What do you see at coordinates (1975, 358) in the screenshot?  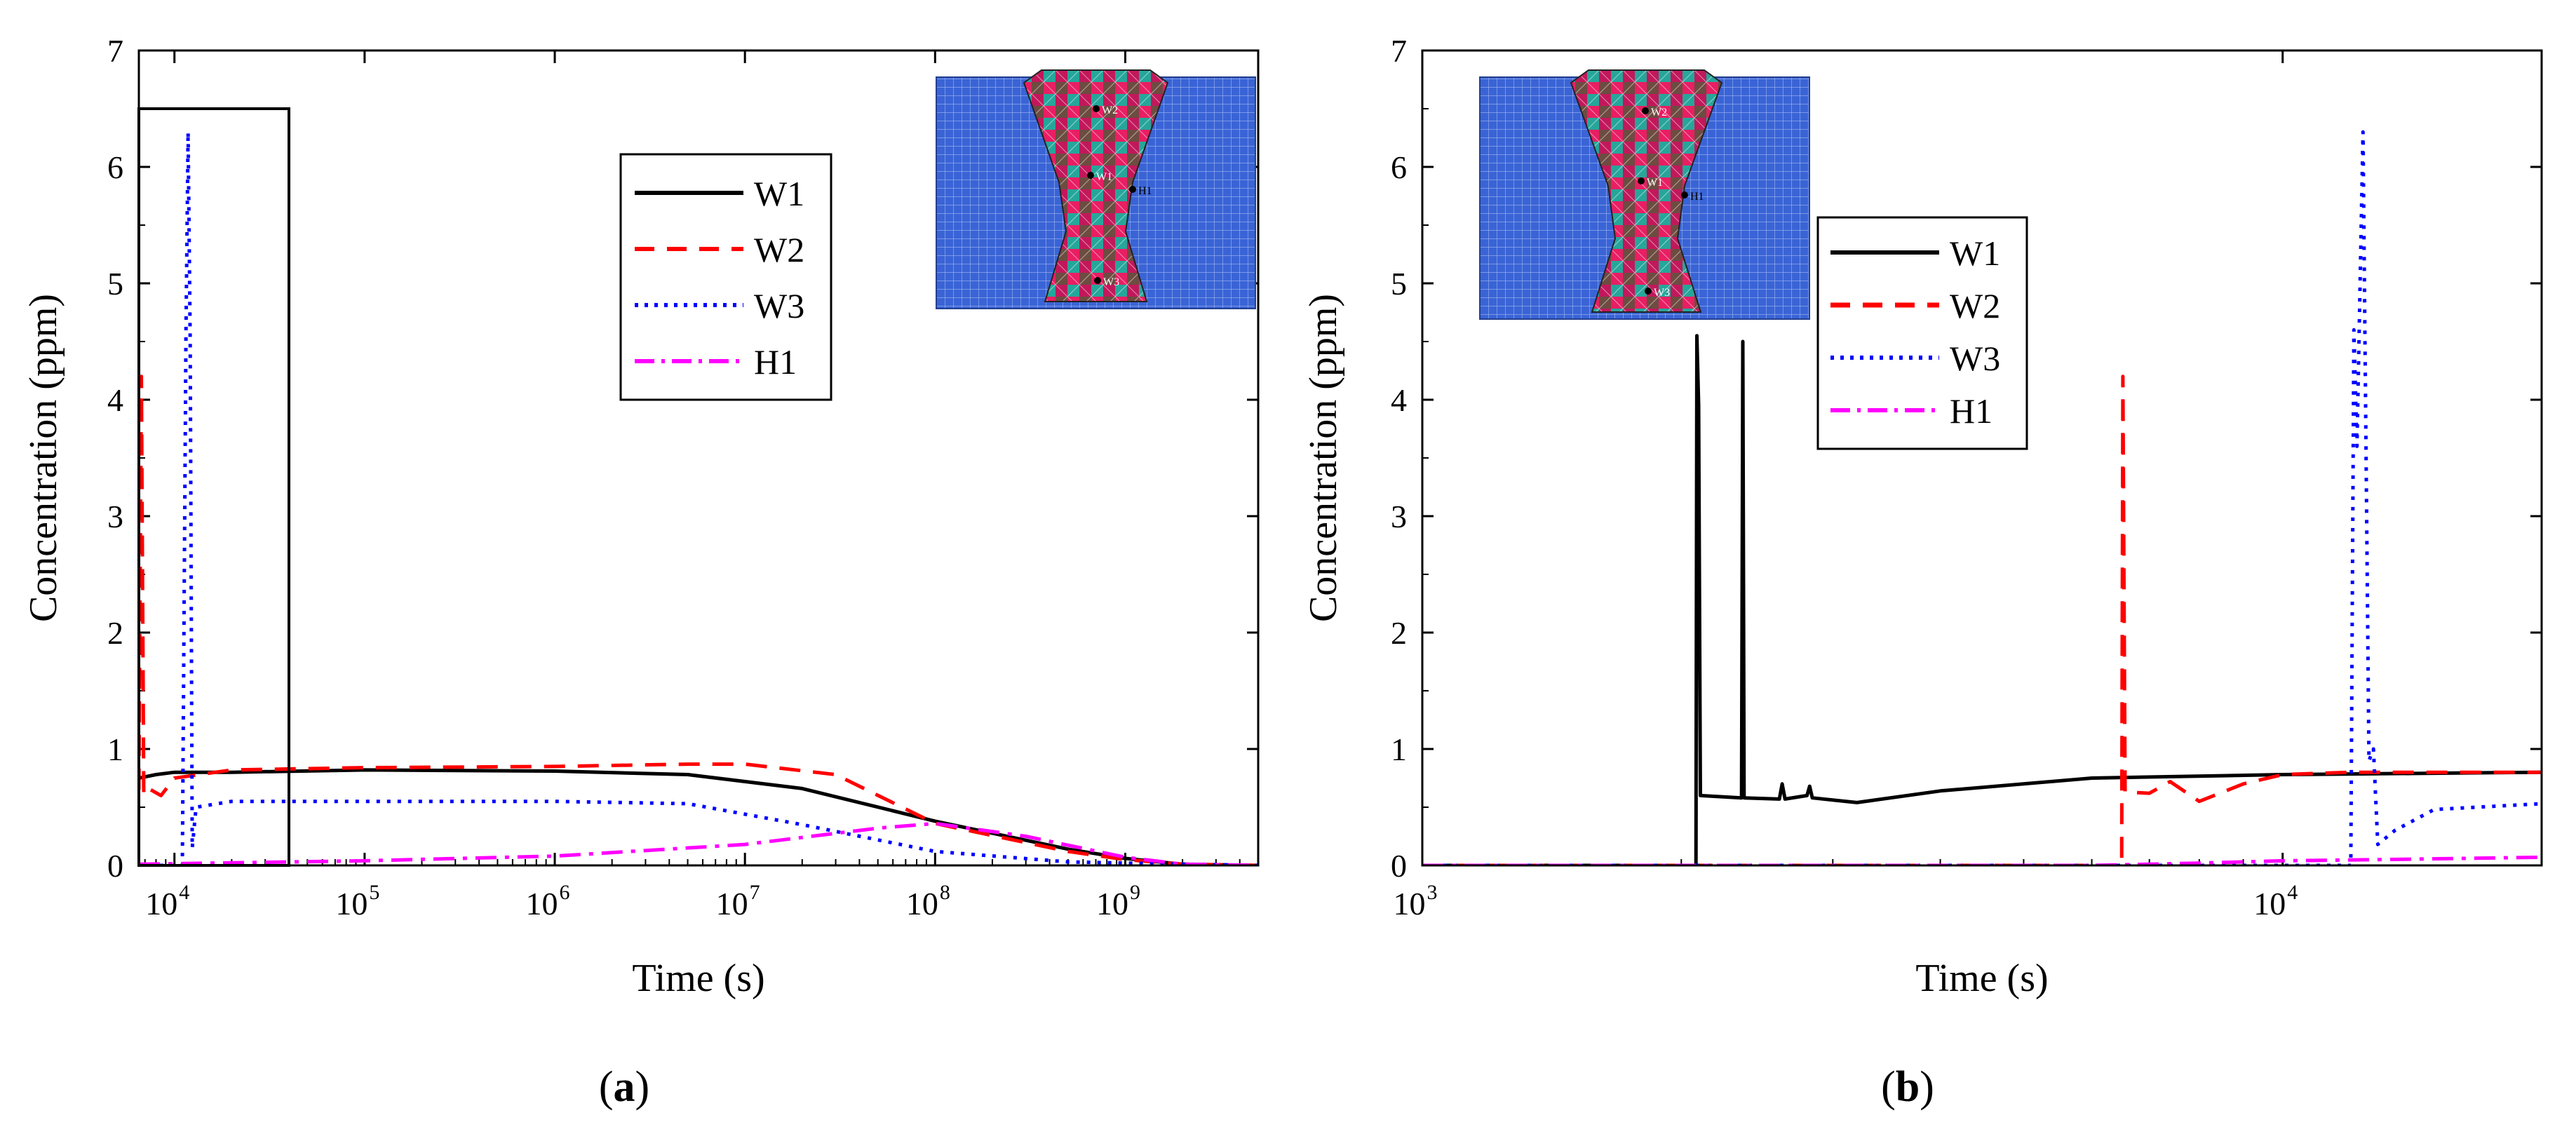 I see `legend-b-label-w3: W3` at bounding box center [1975, 358].